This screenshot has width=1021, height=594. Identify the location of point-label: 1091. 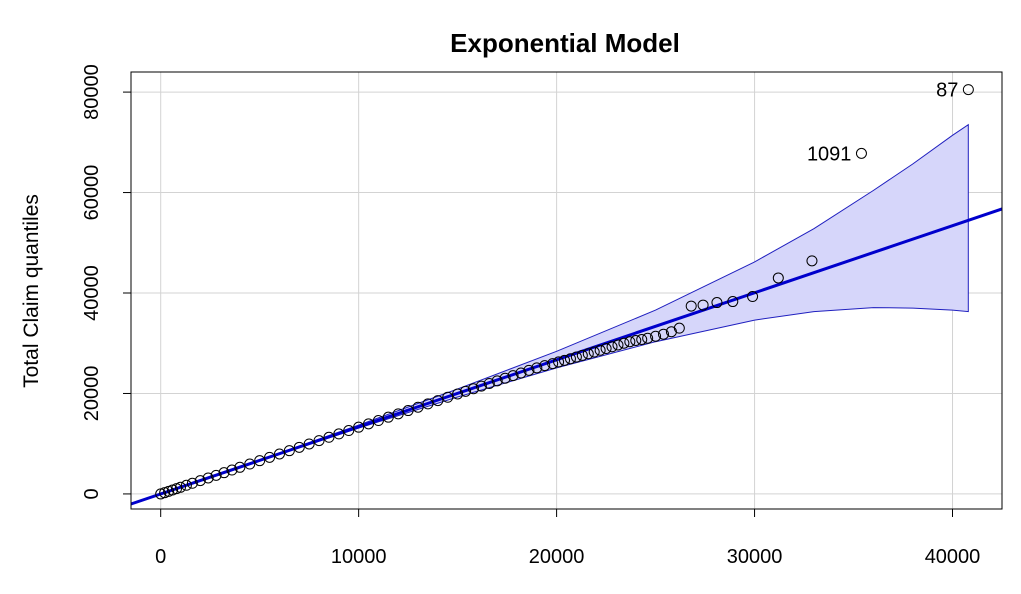
(829, 154).